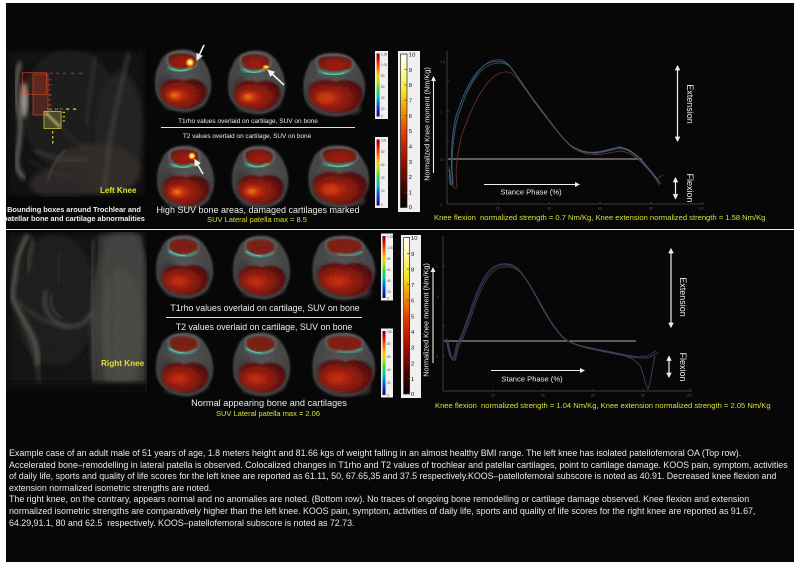 The image size is (800, 570). Describe the element at coordinates (55, 110) in the screenshot. I see `svg-text: 101, 14 77` at that location.